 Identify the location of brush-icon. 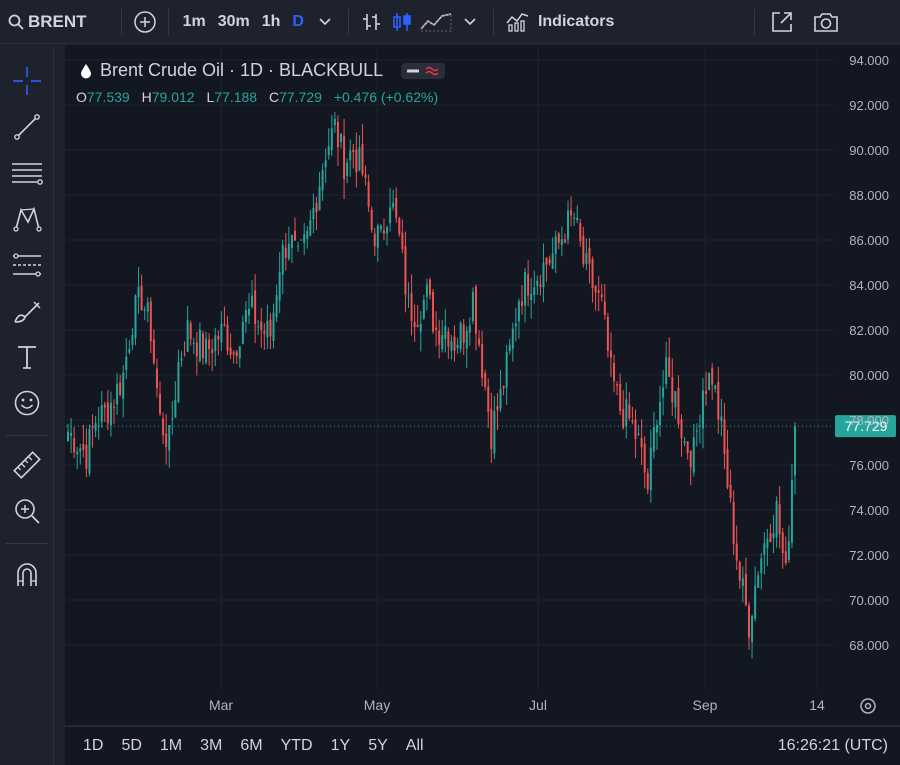
(27, 312).